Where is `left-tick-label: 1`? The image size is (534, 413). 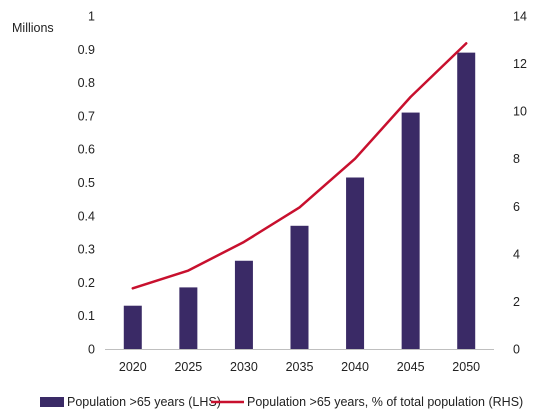 left-tick-label: 1 is located at coordinates (91, 17).